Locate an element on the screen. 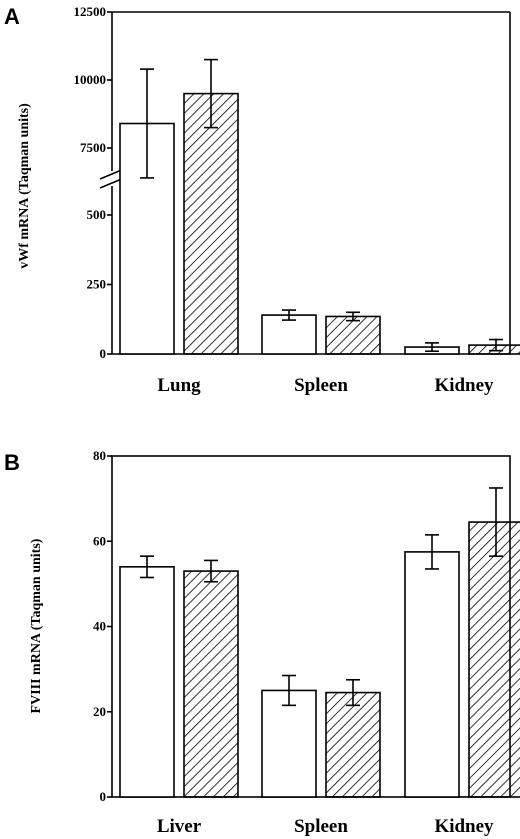  panel-b-categories: Liver Spleen Kidney is located at coordinates (325, 826).